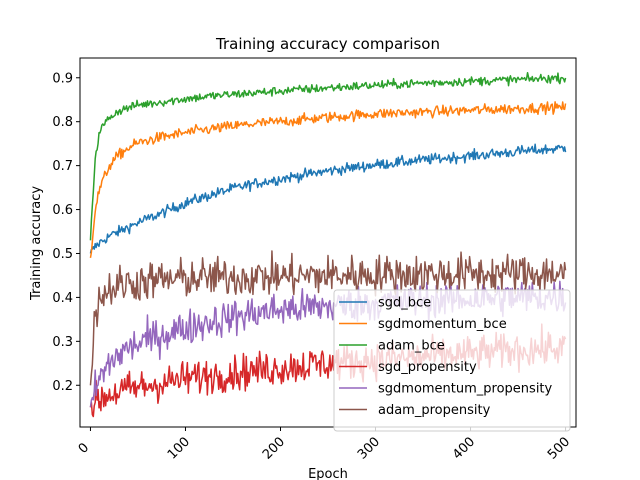 The height and width of the screenshot is (480, 640). I want to click on legend-label-sgd_propensity: sgd_propensity, so click(427, 367).